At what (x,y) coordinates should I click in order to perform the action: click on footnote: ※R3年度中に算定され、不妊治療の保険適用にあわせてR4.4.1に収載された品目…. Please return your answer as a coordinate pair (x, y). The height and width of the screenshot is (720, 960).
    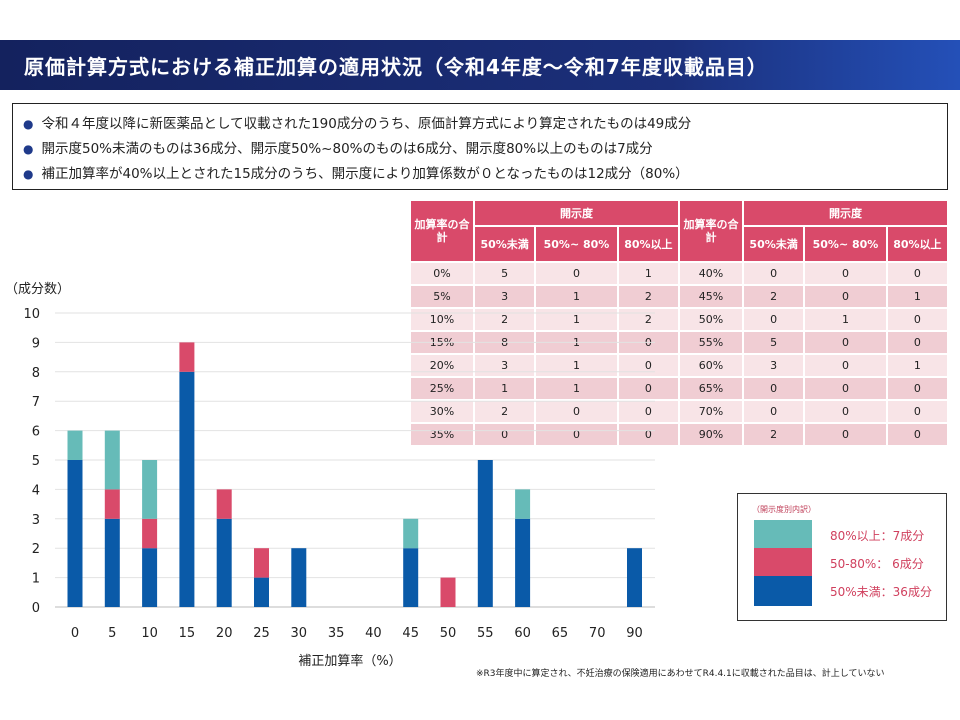
    Looking at the image, I should click on (680, 674).